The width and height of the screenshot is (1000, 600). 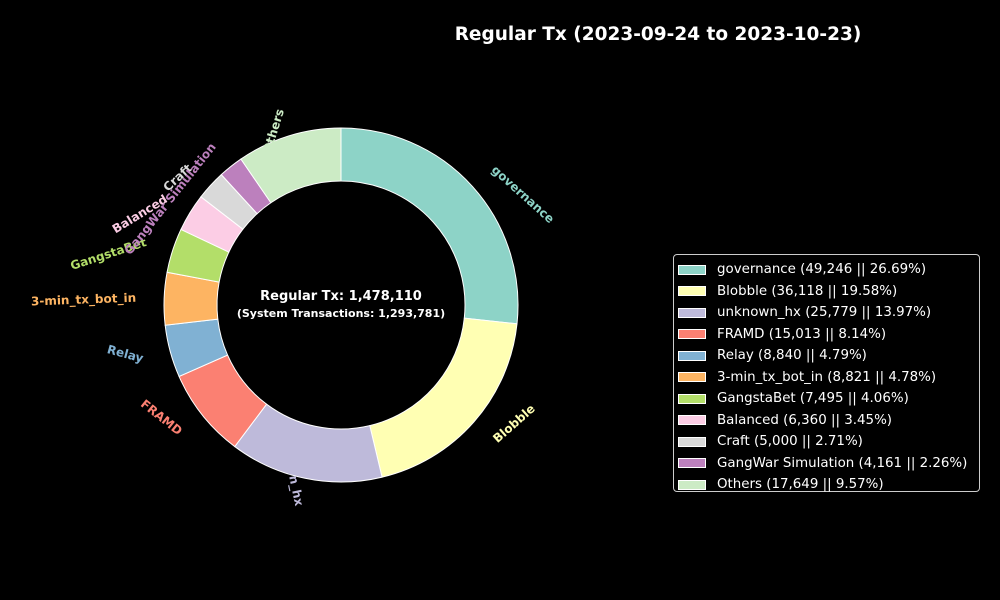 I want to click on legend-entry: unknown_hx (25,779 || 13.97%), so click(x=828, y=313).